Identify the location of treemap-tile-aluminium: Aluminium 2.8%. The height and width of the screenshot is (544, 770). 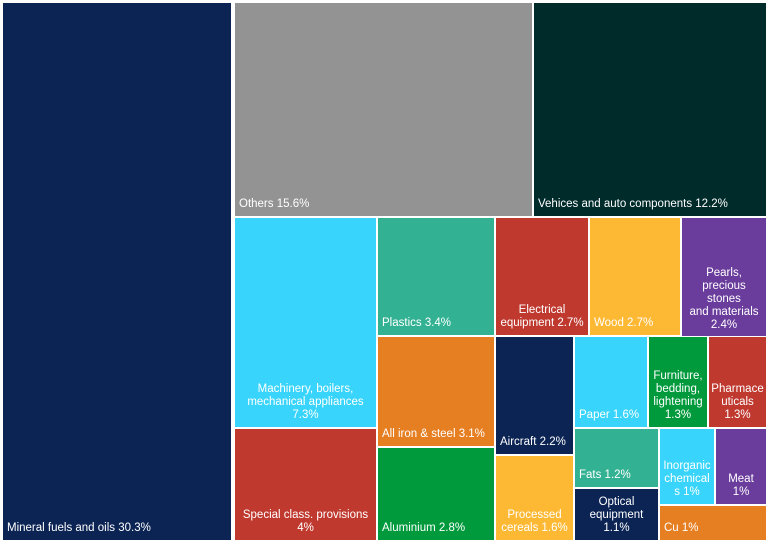
(436, 494).